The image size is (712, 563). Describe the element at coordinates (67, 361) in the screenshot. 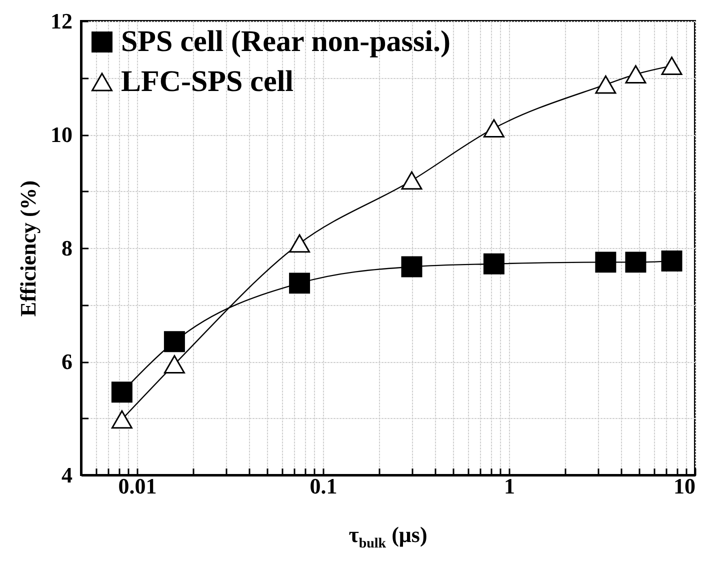

I see `y-tick-label: 6` at that location.